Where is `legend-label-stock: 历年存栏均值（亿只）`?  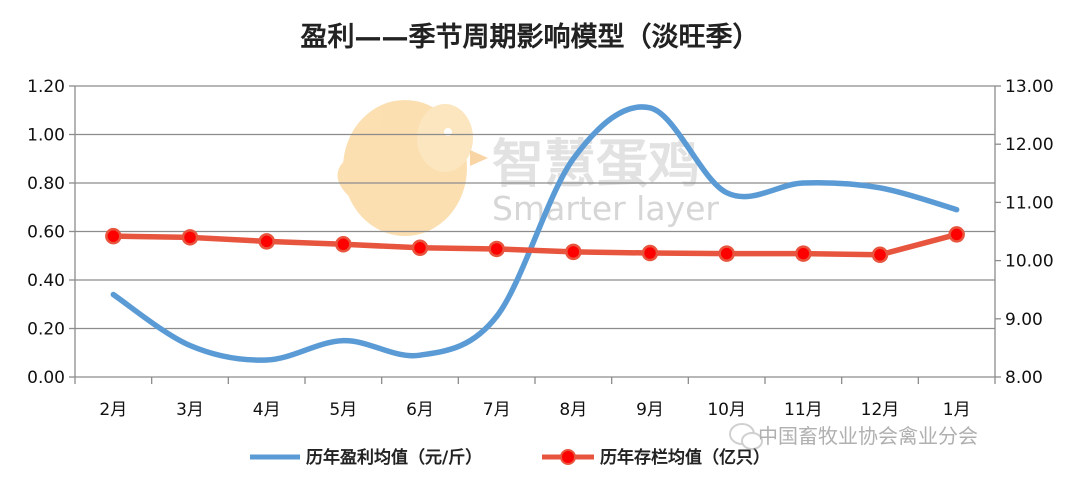
legend-label-stock: 历年存栏均值（亿只） is located at coordinates (685, 457).